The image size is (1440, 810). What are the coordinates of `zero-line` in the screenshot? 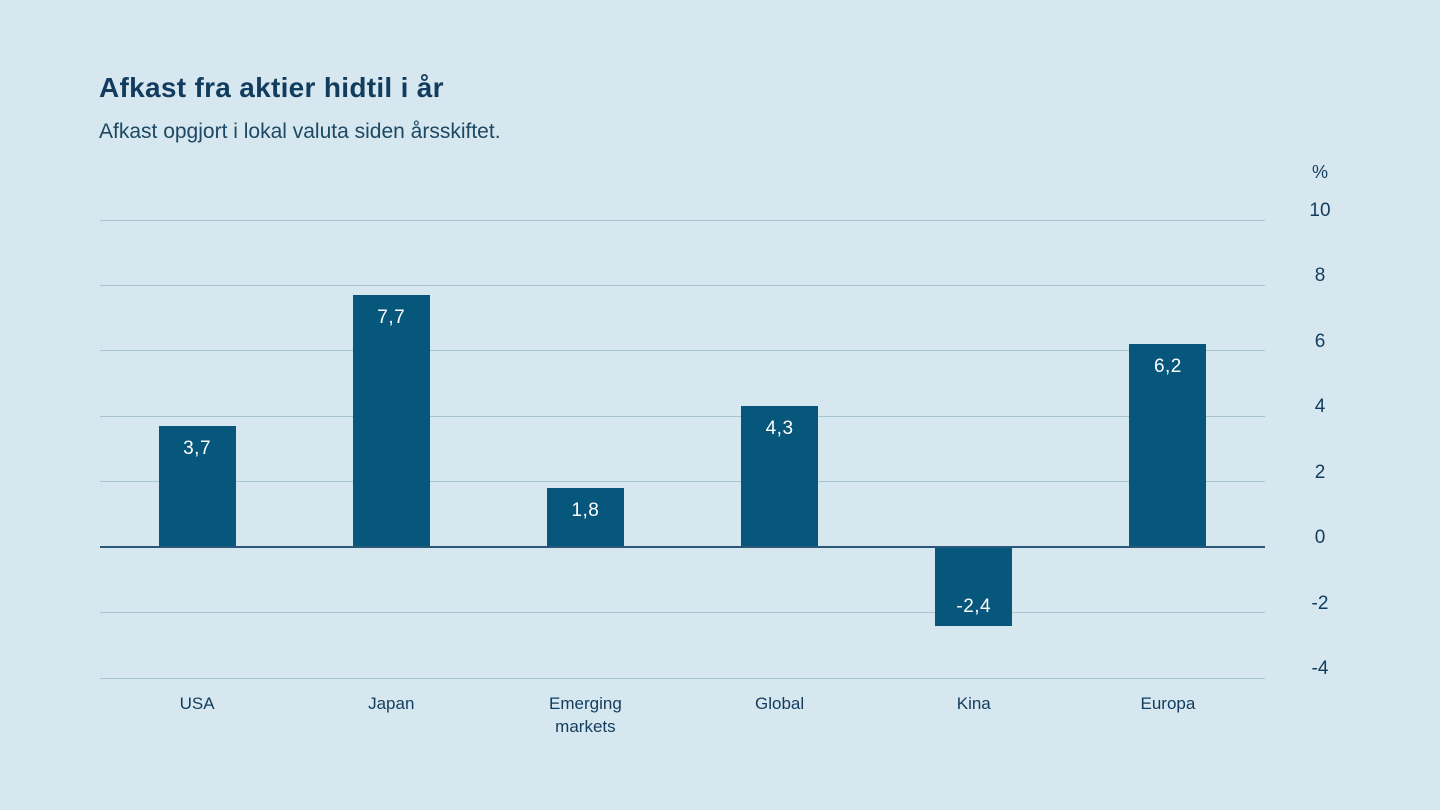 It's located at (682, 547).